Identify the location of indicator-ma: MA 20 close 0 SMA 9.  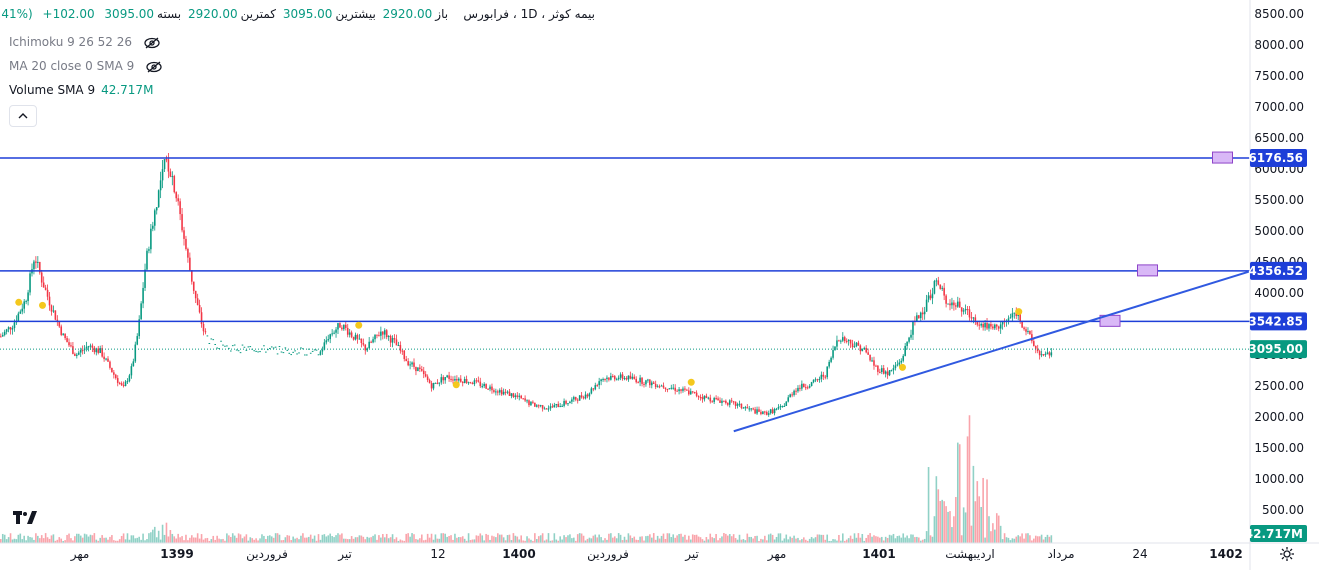
(85, 66).